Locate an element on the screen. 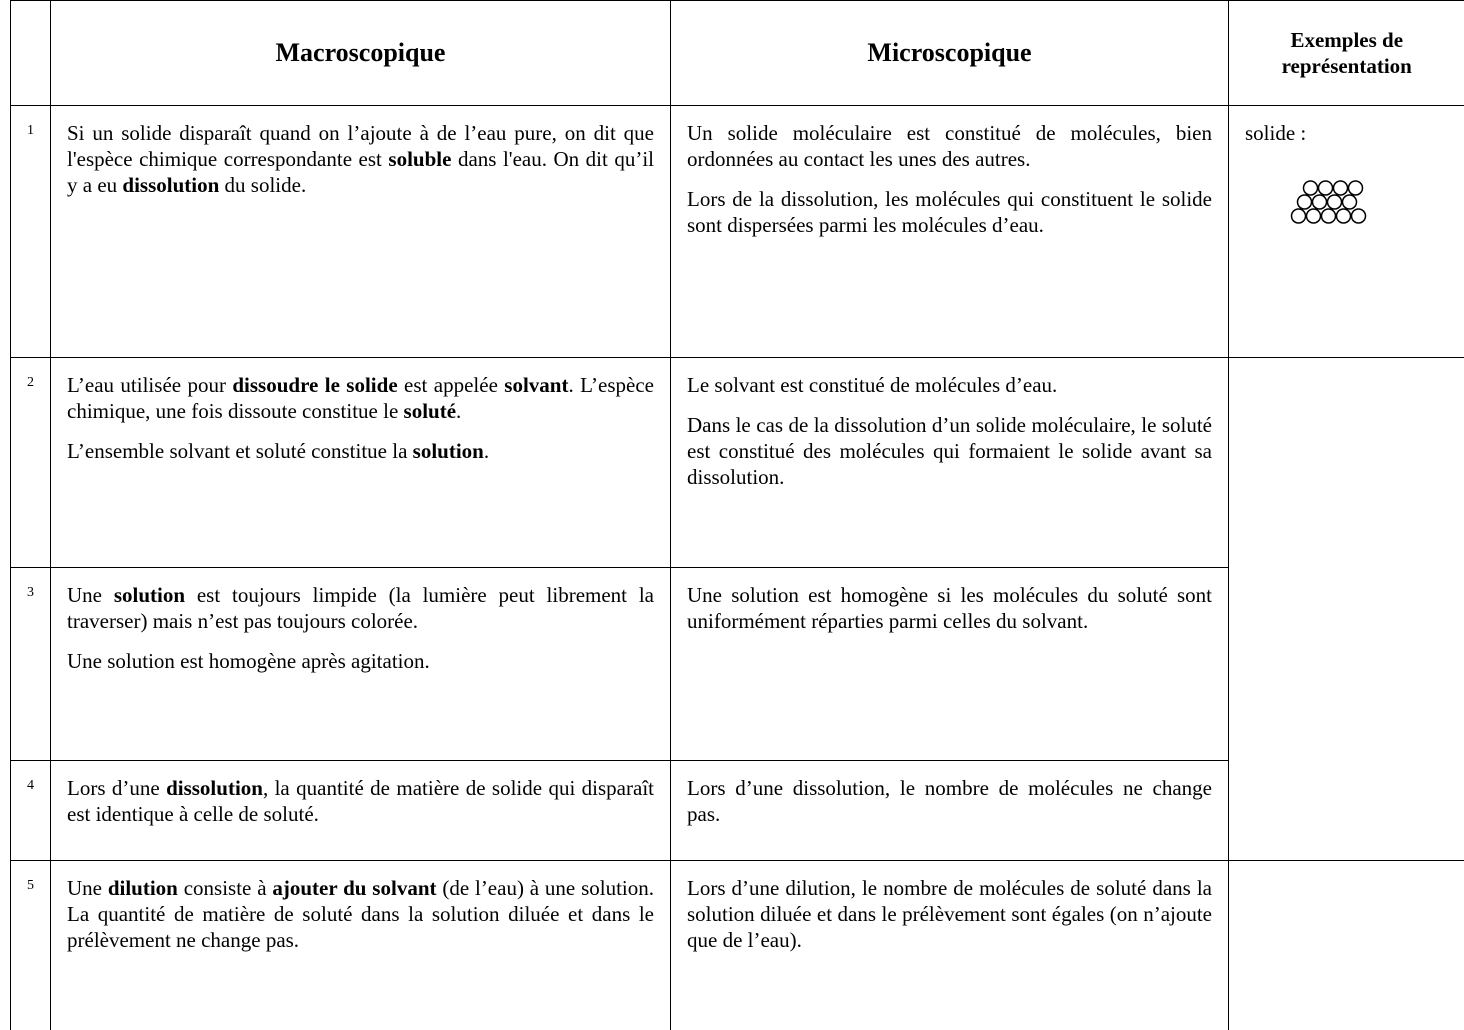 The width and height of the screenshot is (1464, 1030). header-cell: Microscopique is located at coordinates (950, 53).